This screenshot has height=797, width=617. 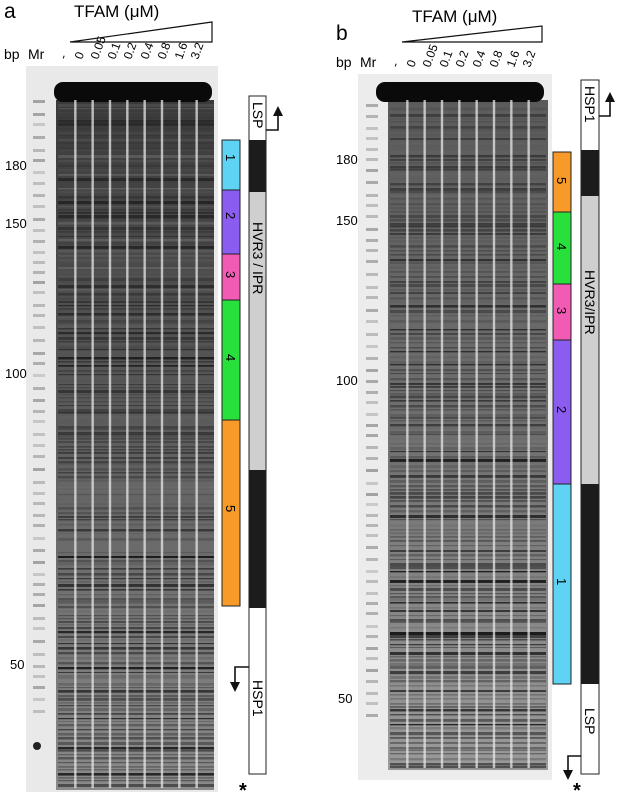 What do you see at coordinates (133, 92) in the screenshot?
I see `panel-a-wells` at bounding box center [133, 92].